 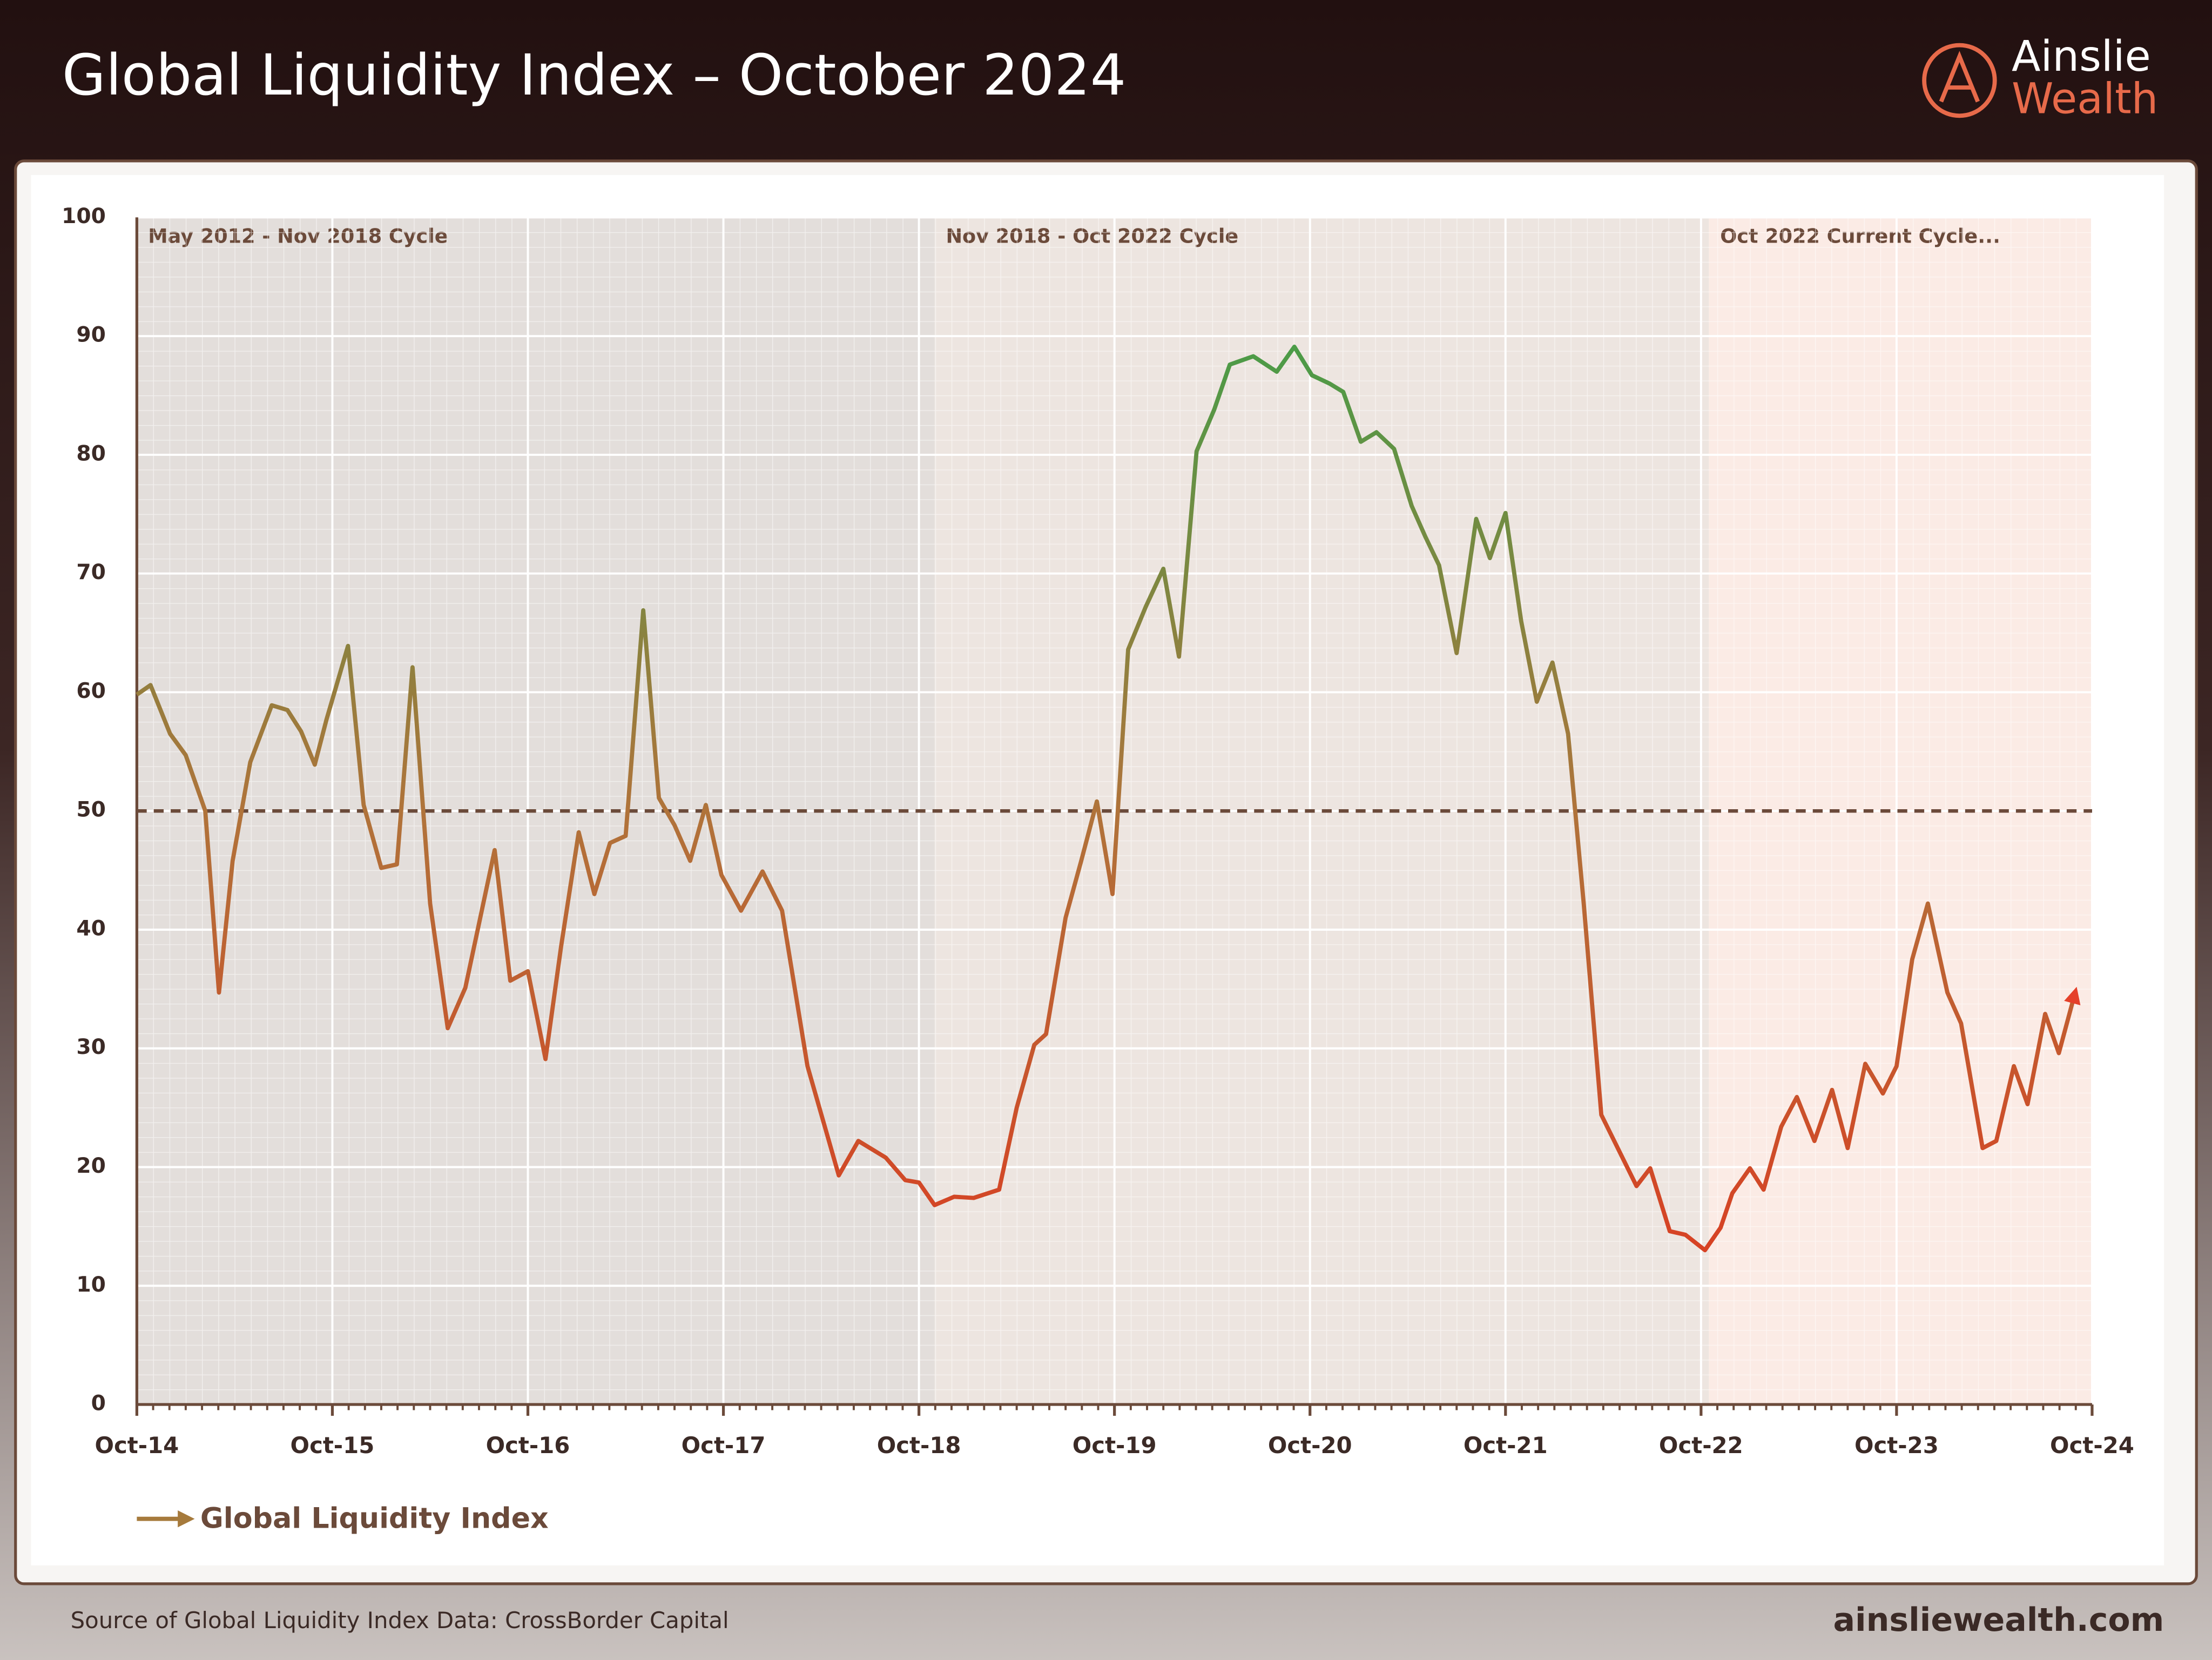 What do you see at coordinates (1506, 1445) in the screenshot?
I see `x-tick-label: Oct-21` at bounding box center [1506, 1445].